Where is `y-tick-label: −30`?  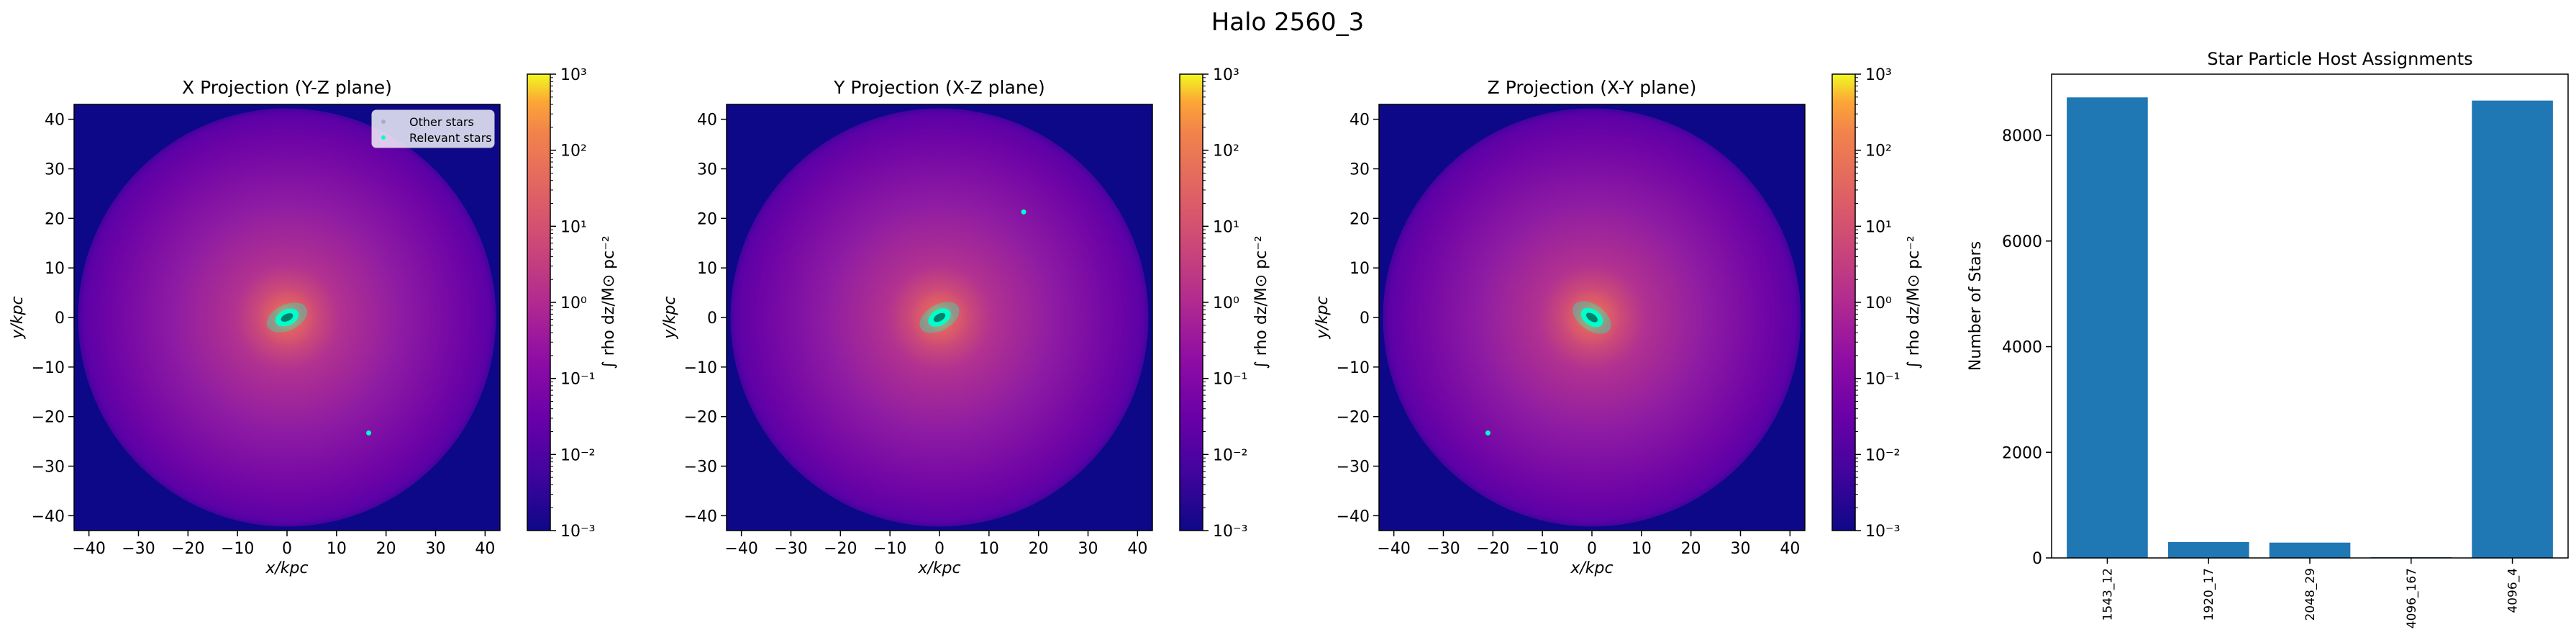
y-tick-label: −30 is located at coordinates (700, 468).